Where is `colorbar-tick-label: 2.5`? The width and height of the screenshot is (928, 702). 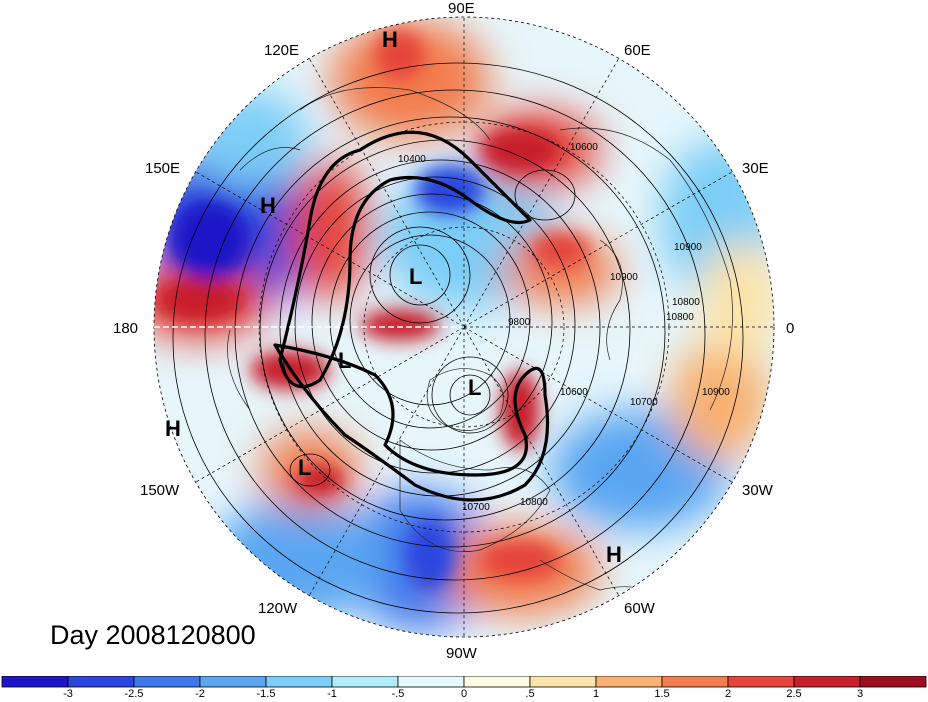
colorbar-tick-label: 2.5 is located at coordinates (794, 694).